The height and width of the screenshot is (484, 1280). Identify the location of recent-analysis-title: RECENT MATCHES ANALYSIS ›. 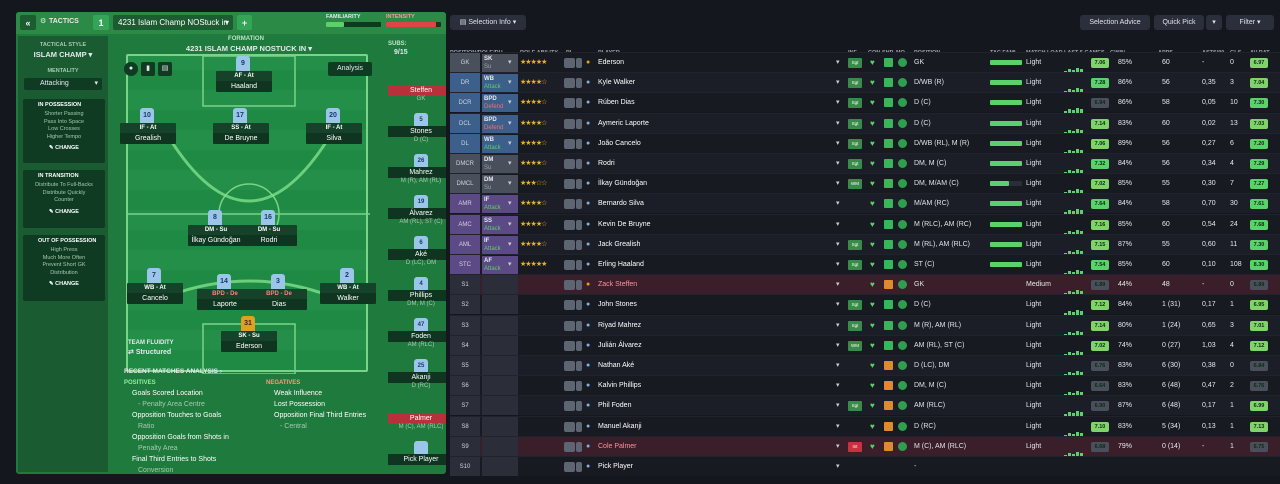
(173, 371).